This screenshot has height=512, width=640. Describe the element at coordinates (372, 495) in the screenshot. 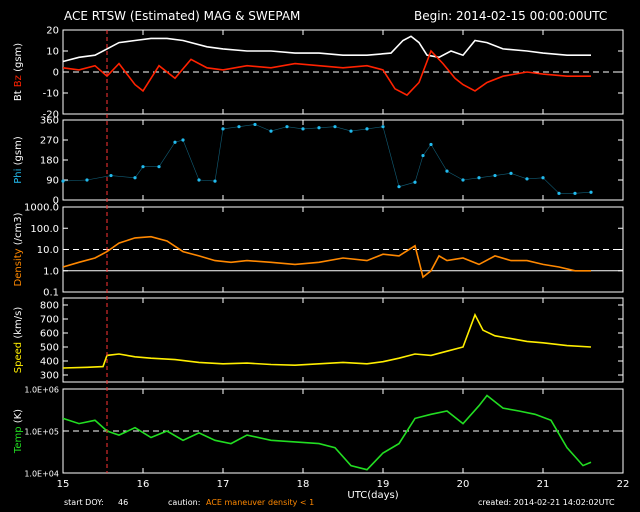

I see `x-axis-label: UTC(days)` at that location.